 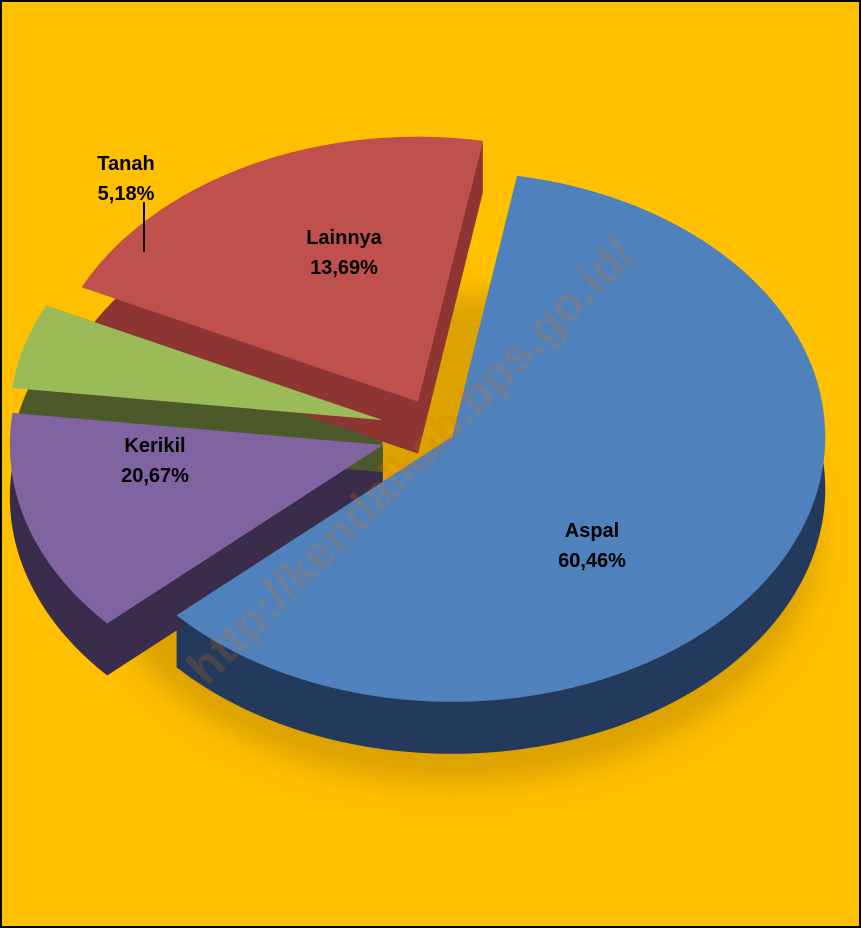 What do you see at coordinates (344, 238) in the screenshot?
I see `data-label-name-lainnya: Lainnya` at bounding box center [344, 238].